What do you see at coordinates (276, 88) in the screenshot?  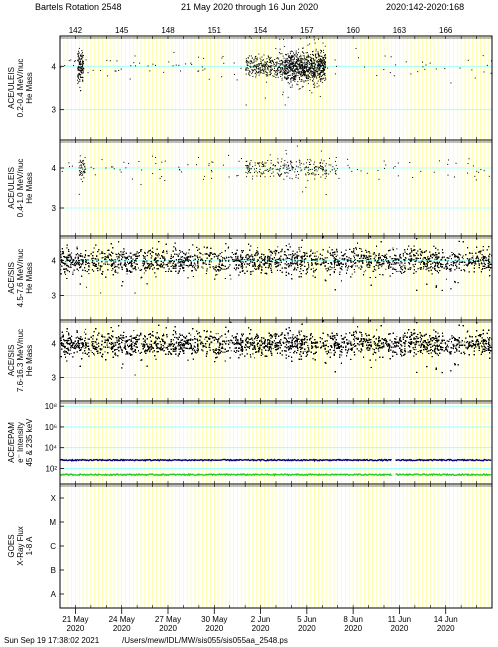 I see `panel-grid` at bounding box center [276, 88].